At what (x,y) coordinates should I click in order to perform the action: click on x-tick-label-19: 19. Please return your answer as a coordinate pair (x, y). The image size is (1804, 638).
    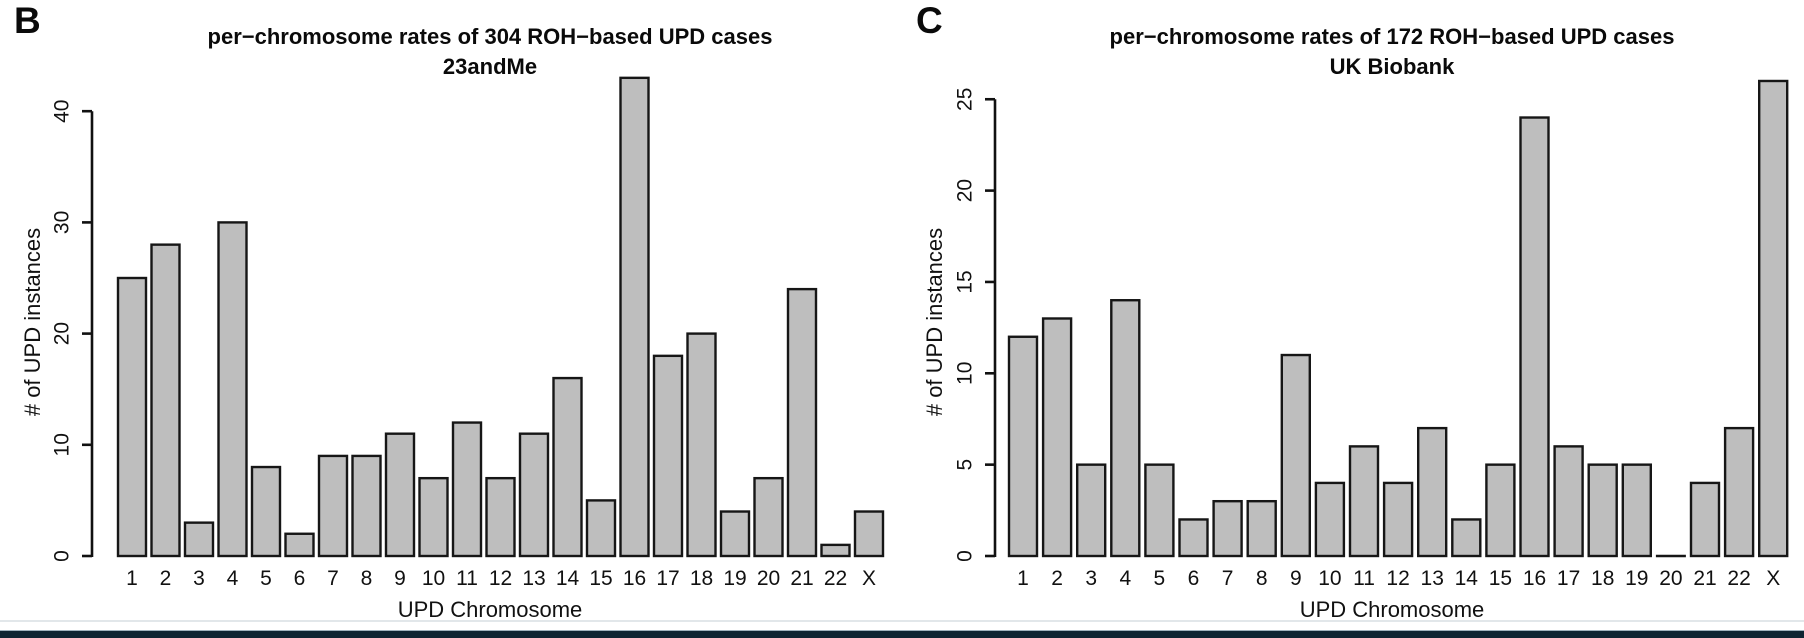
    Looking at the image, I should click on (734, 578).